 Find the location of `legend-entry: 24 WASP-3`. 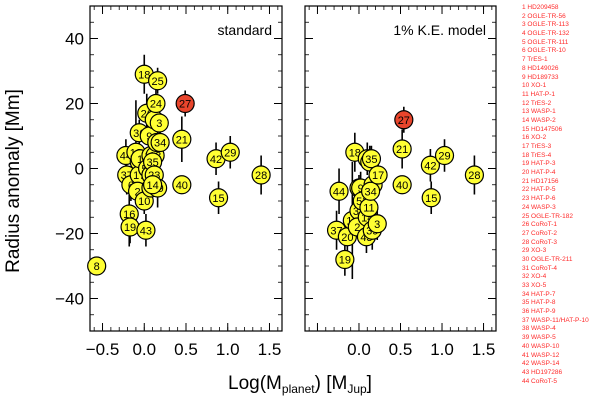

legend-entry: 24 WASP-3 is located at coordinates (539, 207).